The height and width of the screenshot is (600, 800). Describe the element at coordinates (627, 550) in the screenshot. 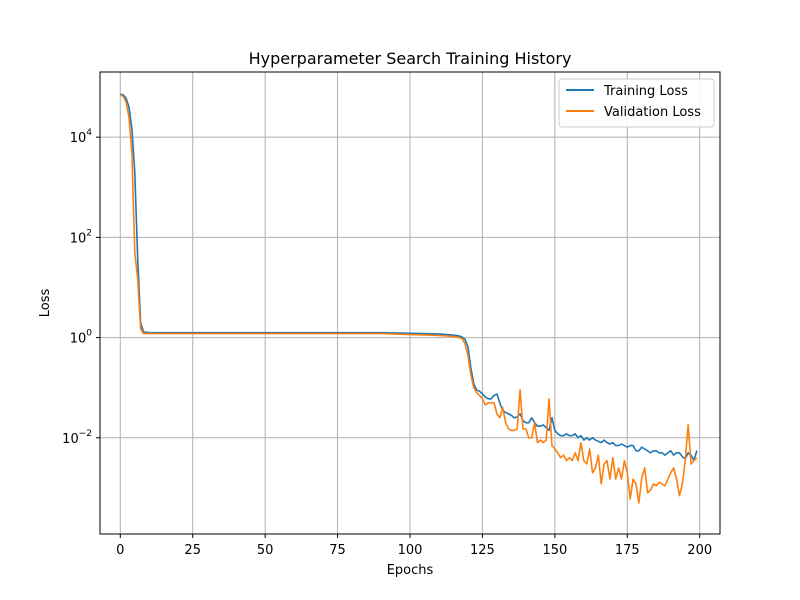

I see `x-tick-label: 175` at that location.